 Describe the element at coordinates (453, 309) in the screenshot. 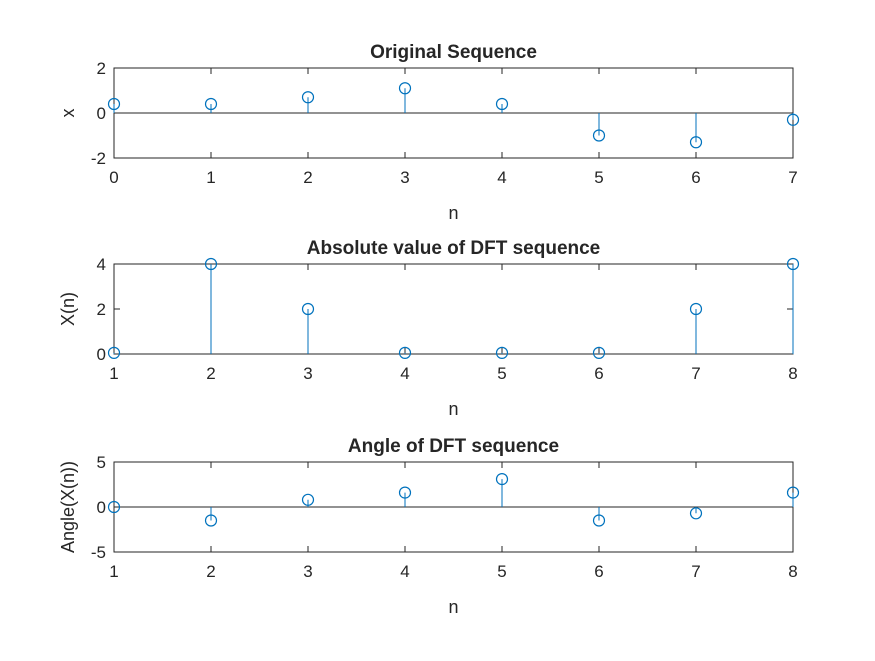

I see `axes-box` at that location.